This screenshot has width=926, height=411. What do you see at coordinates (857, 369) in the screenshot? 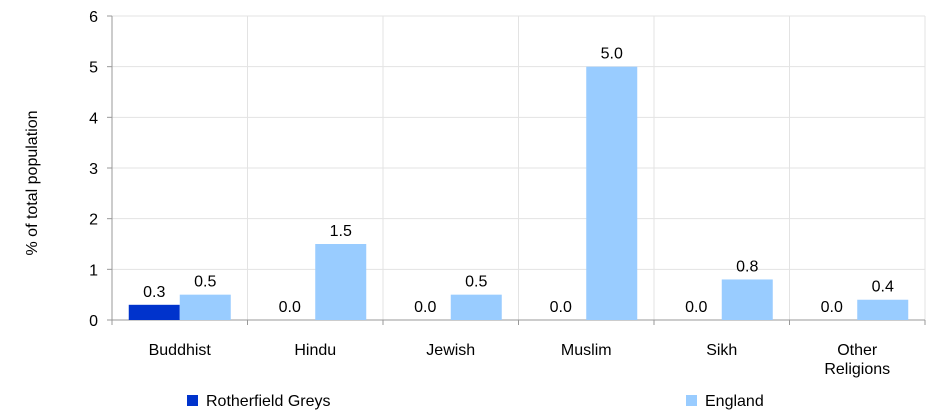
I see `x-tick-label-line: Religions` at bounding box center [857, 369].